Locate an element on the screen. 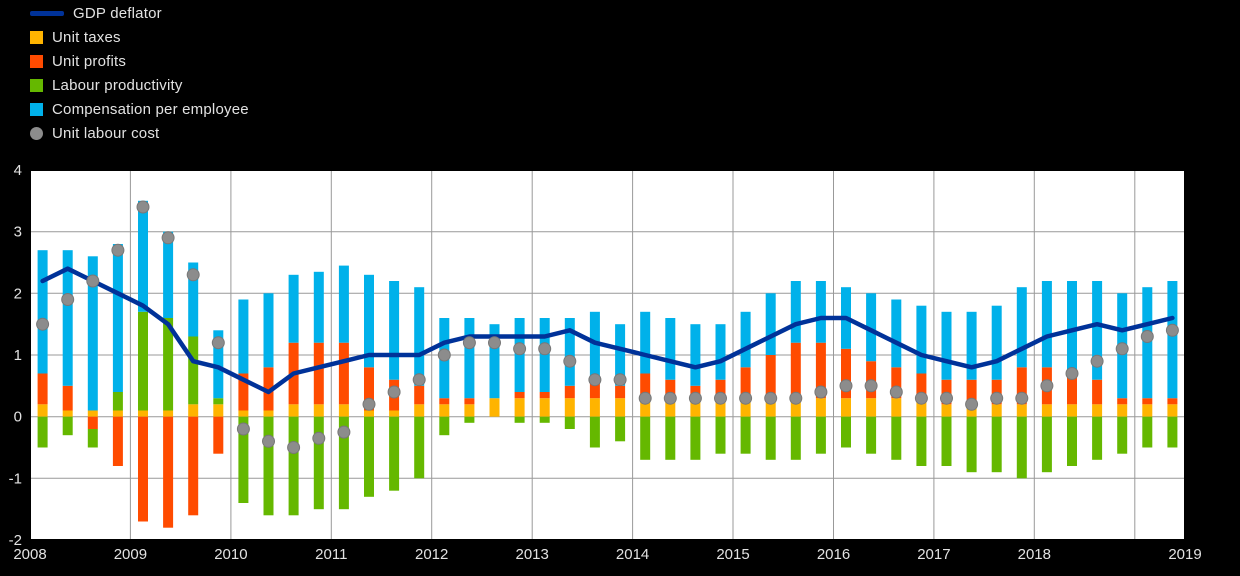 The image size is (1240, 576). legend-label: Compensation per employee is located at coordinates (150, 109).